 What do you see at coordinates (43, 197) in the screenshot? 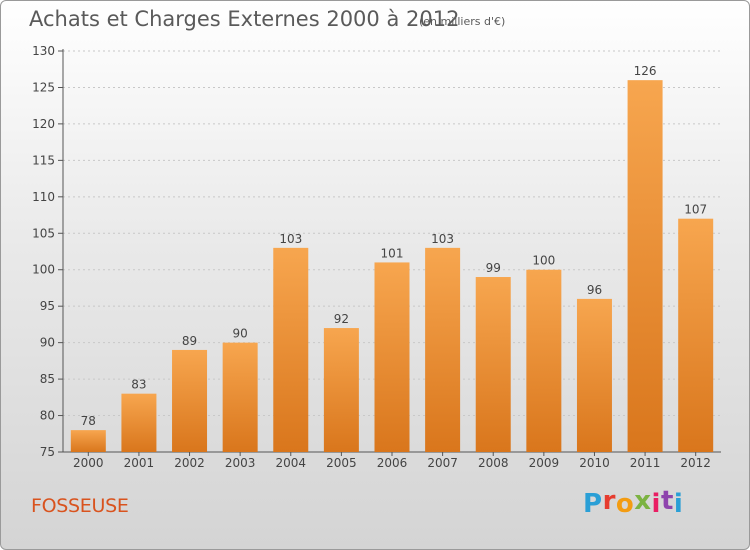
I see `y-tick-label: 110` at bounding box center [43, 197].